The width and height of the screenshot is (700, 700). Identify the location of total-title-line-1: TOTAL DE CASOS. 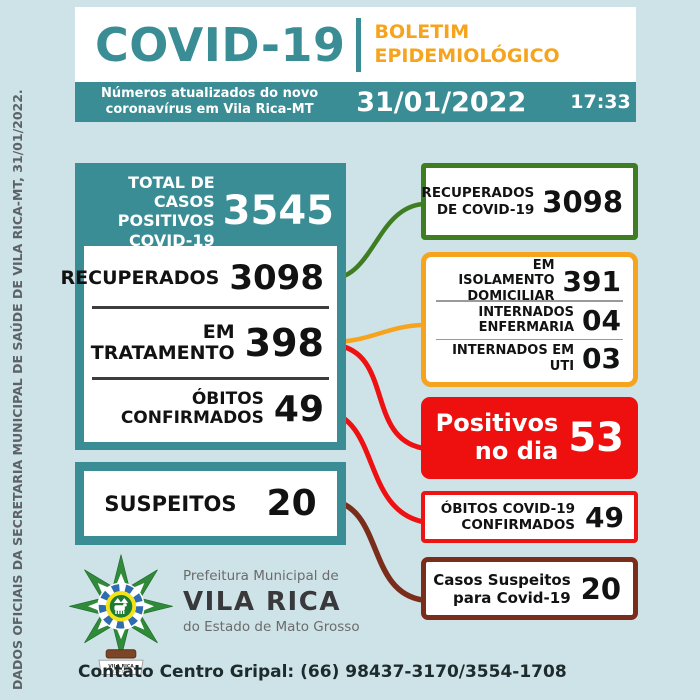
(171, 192).